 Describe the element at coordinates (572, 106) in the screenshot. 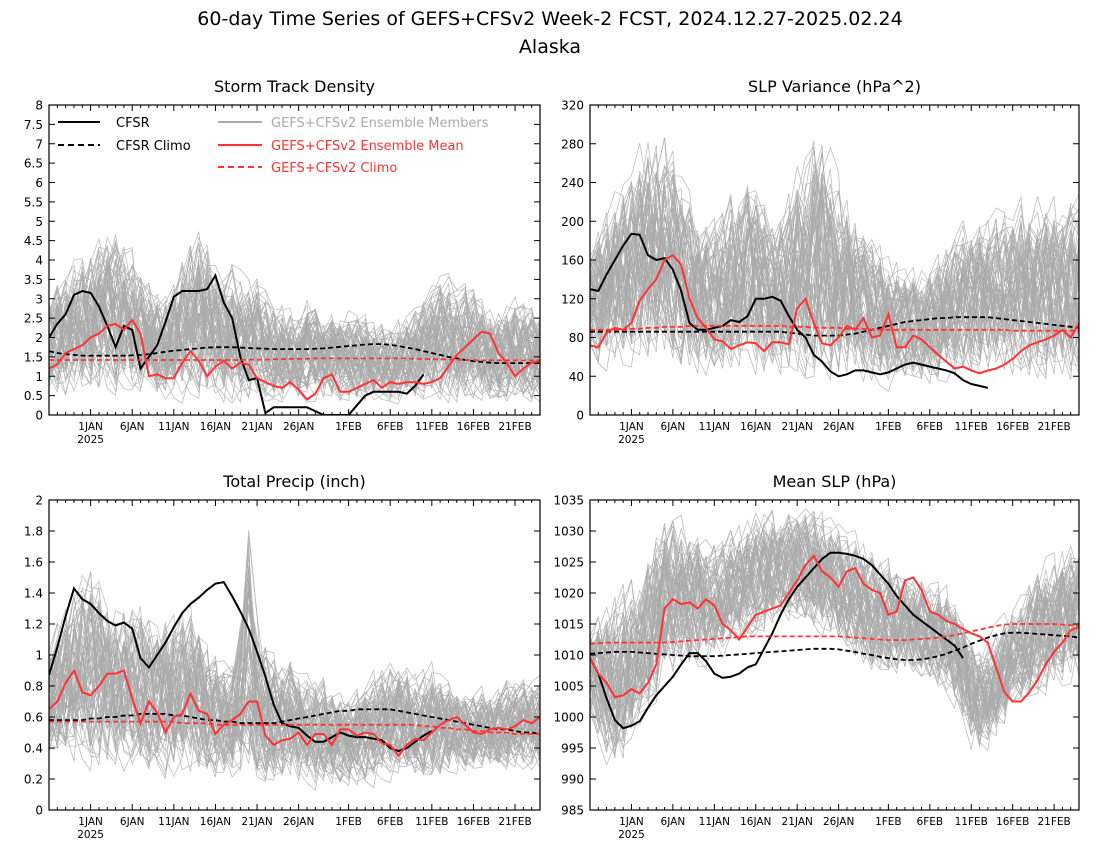

I see `y-tick-label: 320` at that location.